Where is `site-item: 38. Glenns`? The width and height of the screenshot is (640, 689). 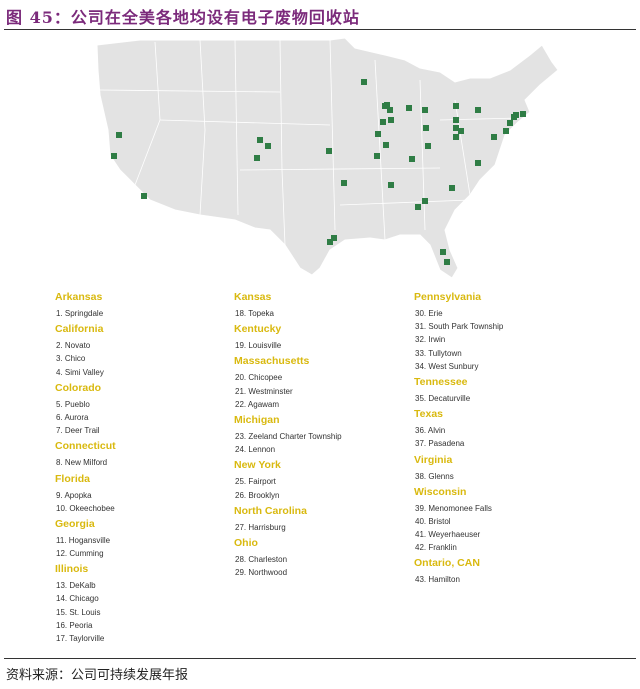 site-item: 38. Glenns is located at coordinates (434, 476).